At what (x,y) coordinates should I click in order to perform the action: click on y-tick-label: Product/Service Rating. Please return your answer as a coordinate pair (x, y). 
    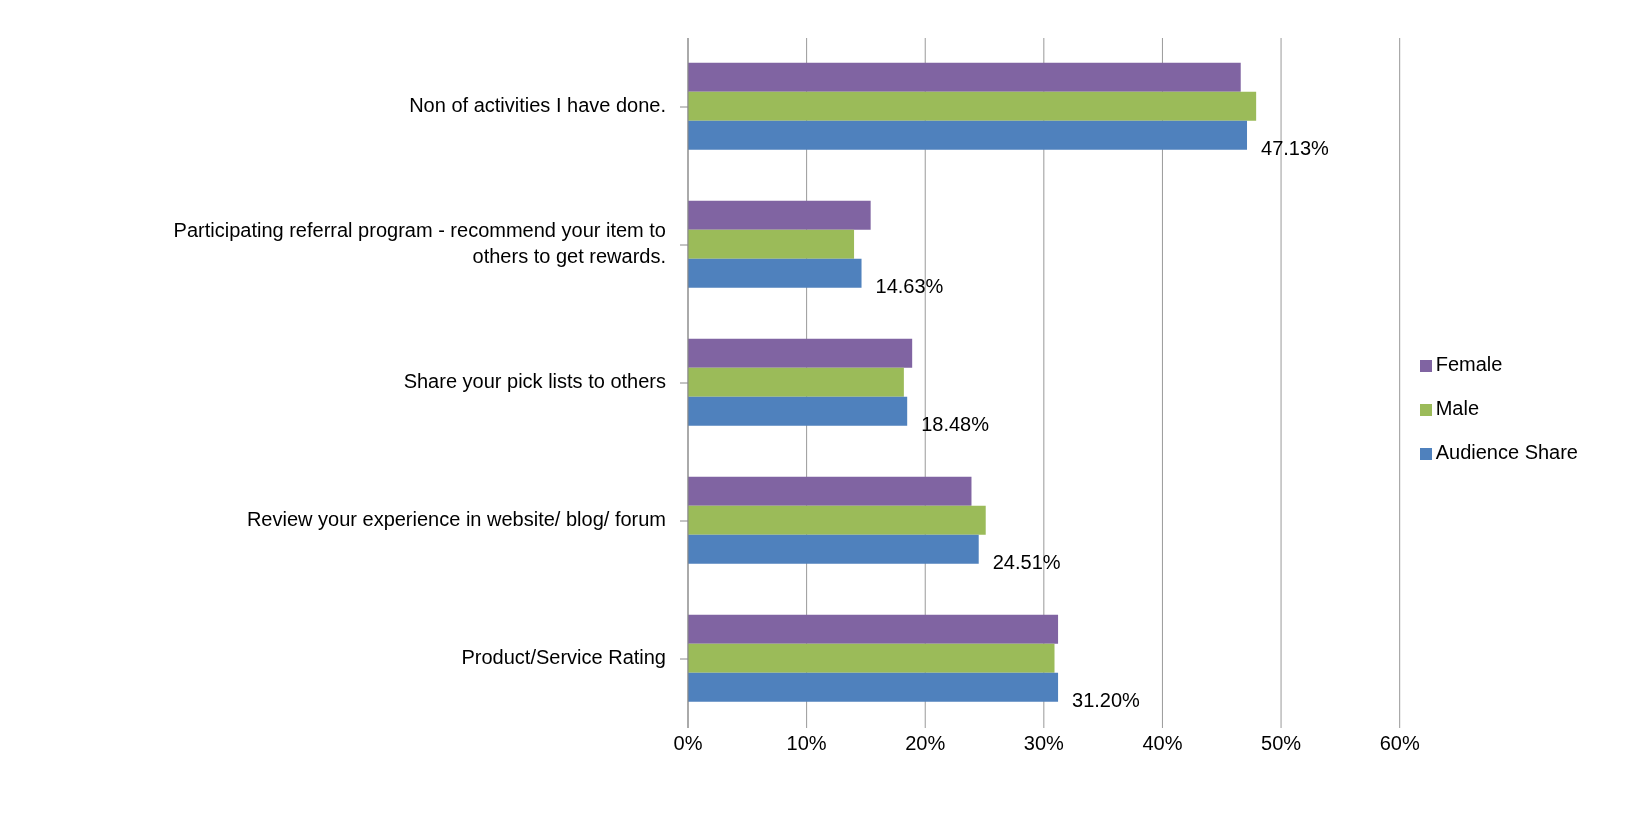
    Looking at the image, I should click on (563, 657).